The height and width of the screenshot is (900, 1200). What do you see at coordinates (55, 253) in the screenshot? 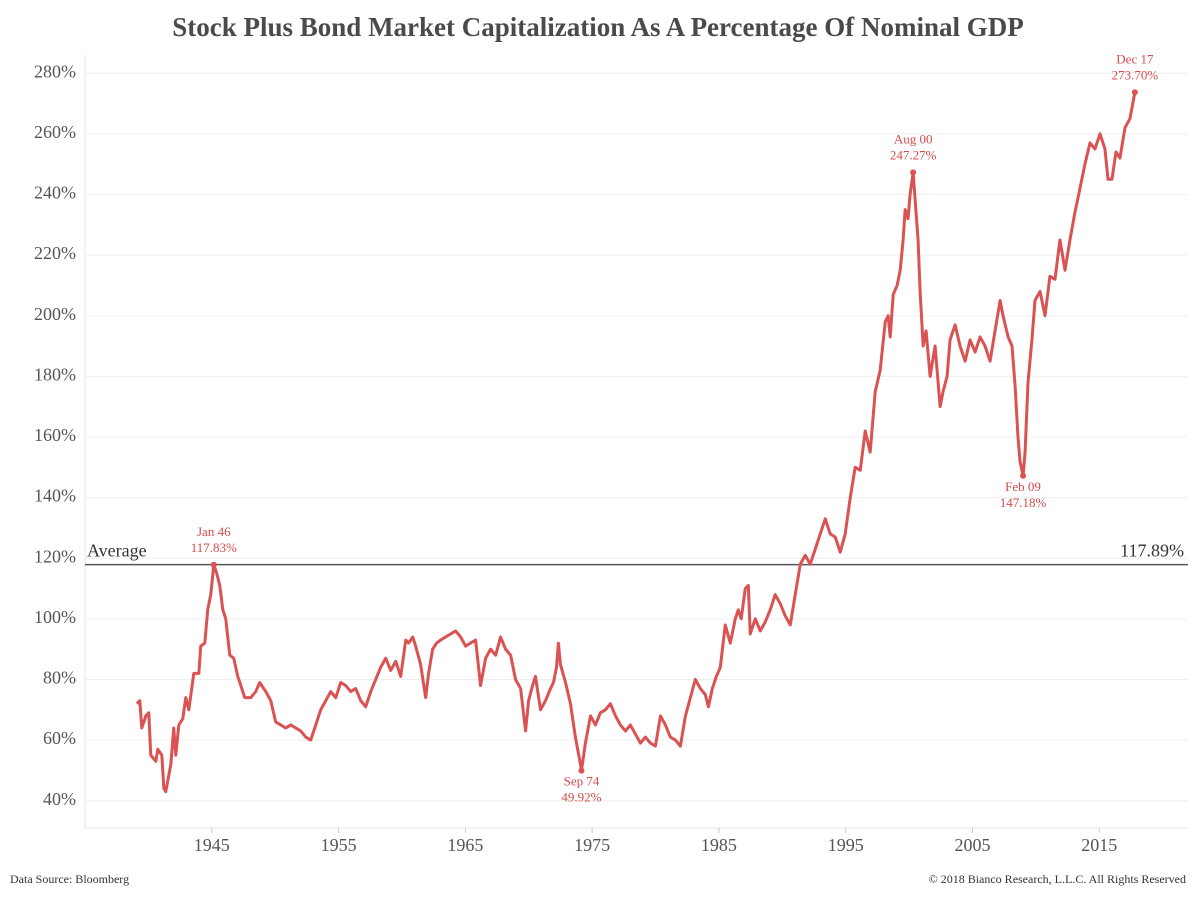
I see `y-tick-label: 220%` at bounding box center [55, 253].